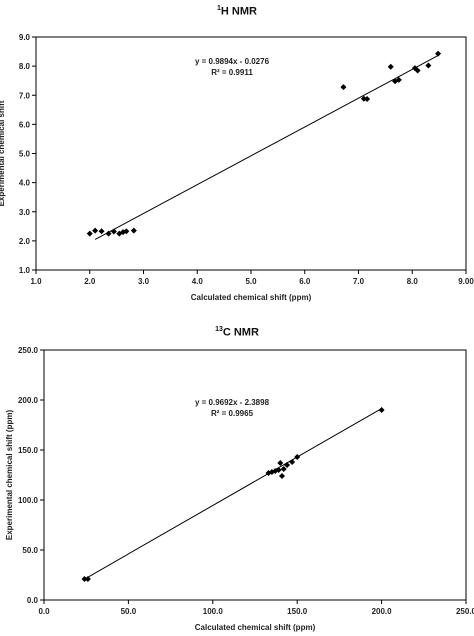  What do you see at coordinates (382, 611) in the screenshot?
I see `x-tick-label: 200.0` at bounding box center [382, 611].